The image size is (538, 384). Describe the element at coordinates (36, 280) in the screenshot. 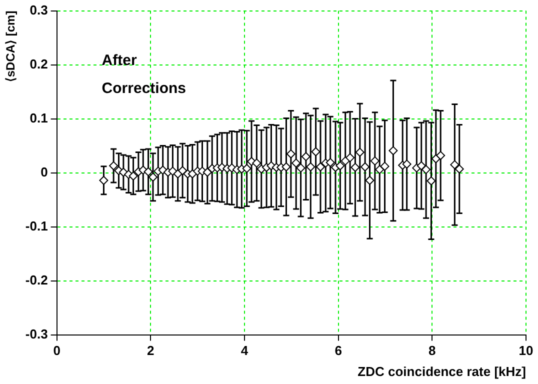

I see `y-tick-label: -0.2` at that location.